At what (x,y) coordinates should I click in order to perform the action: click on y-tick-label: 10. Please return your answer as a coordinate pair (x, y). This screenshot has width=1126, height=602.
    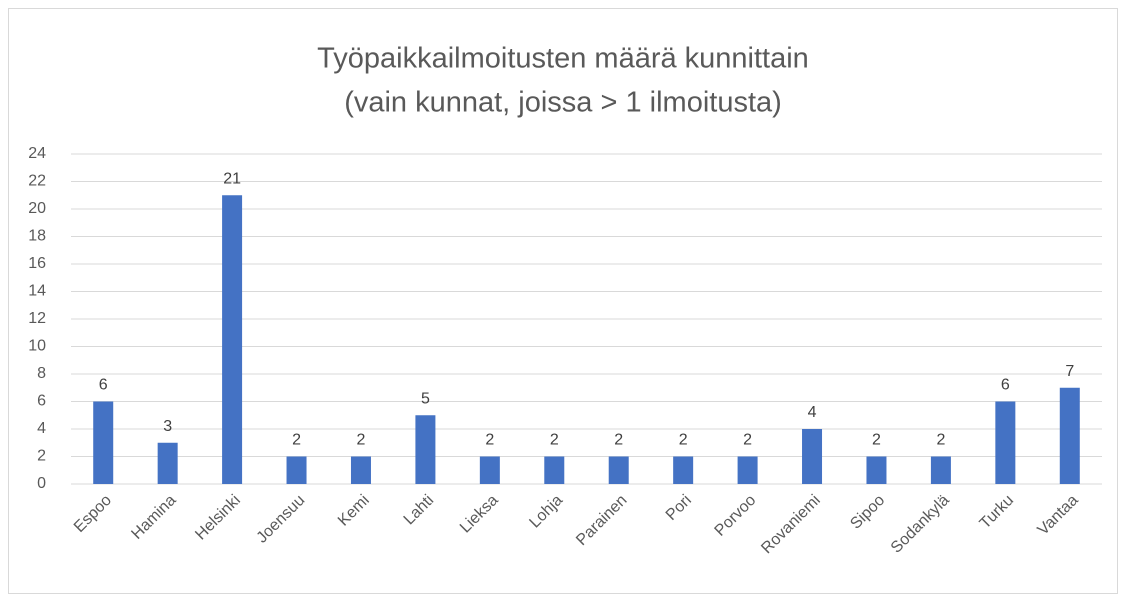
    Looking at the image, I should click on (37, 346).